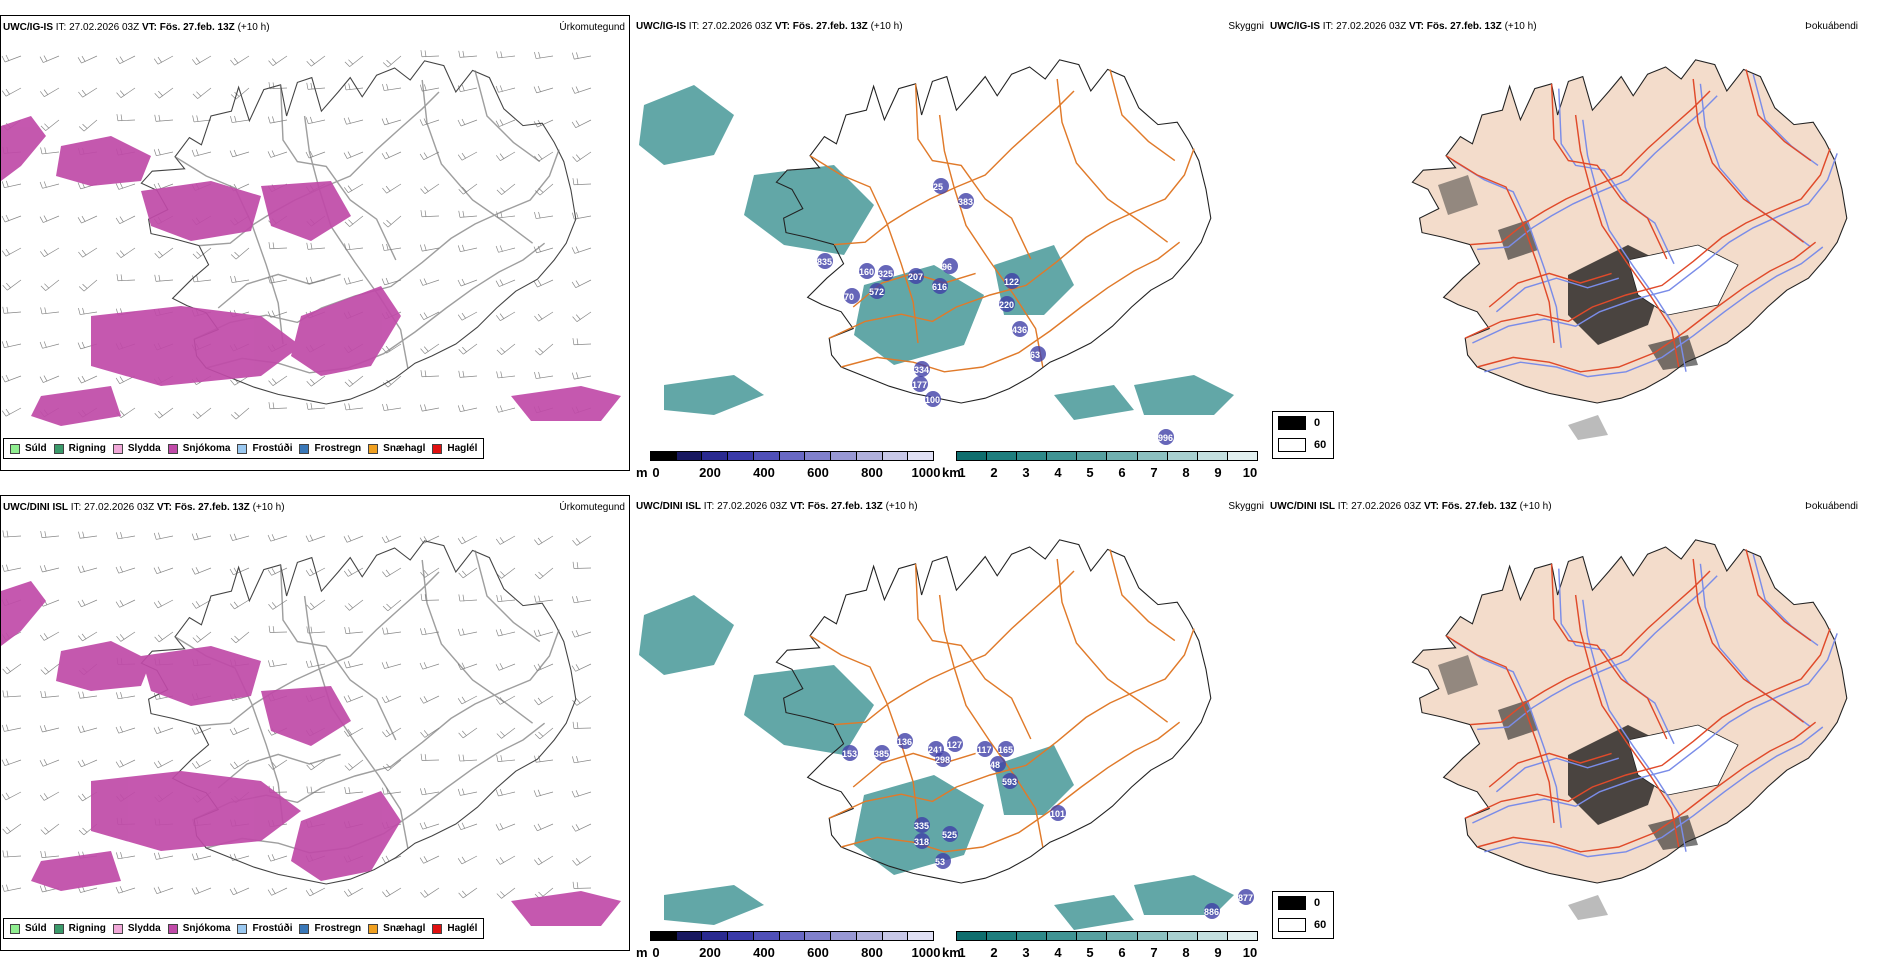  What do you see at coordinates (849, 754) in the screenshot?
I see `cloud-base-value: 153` at bounding box center [849, 754].